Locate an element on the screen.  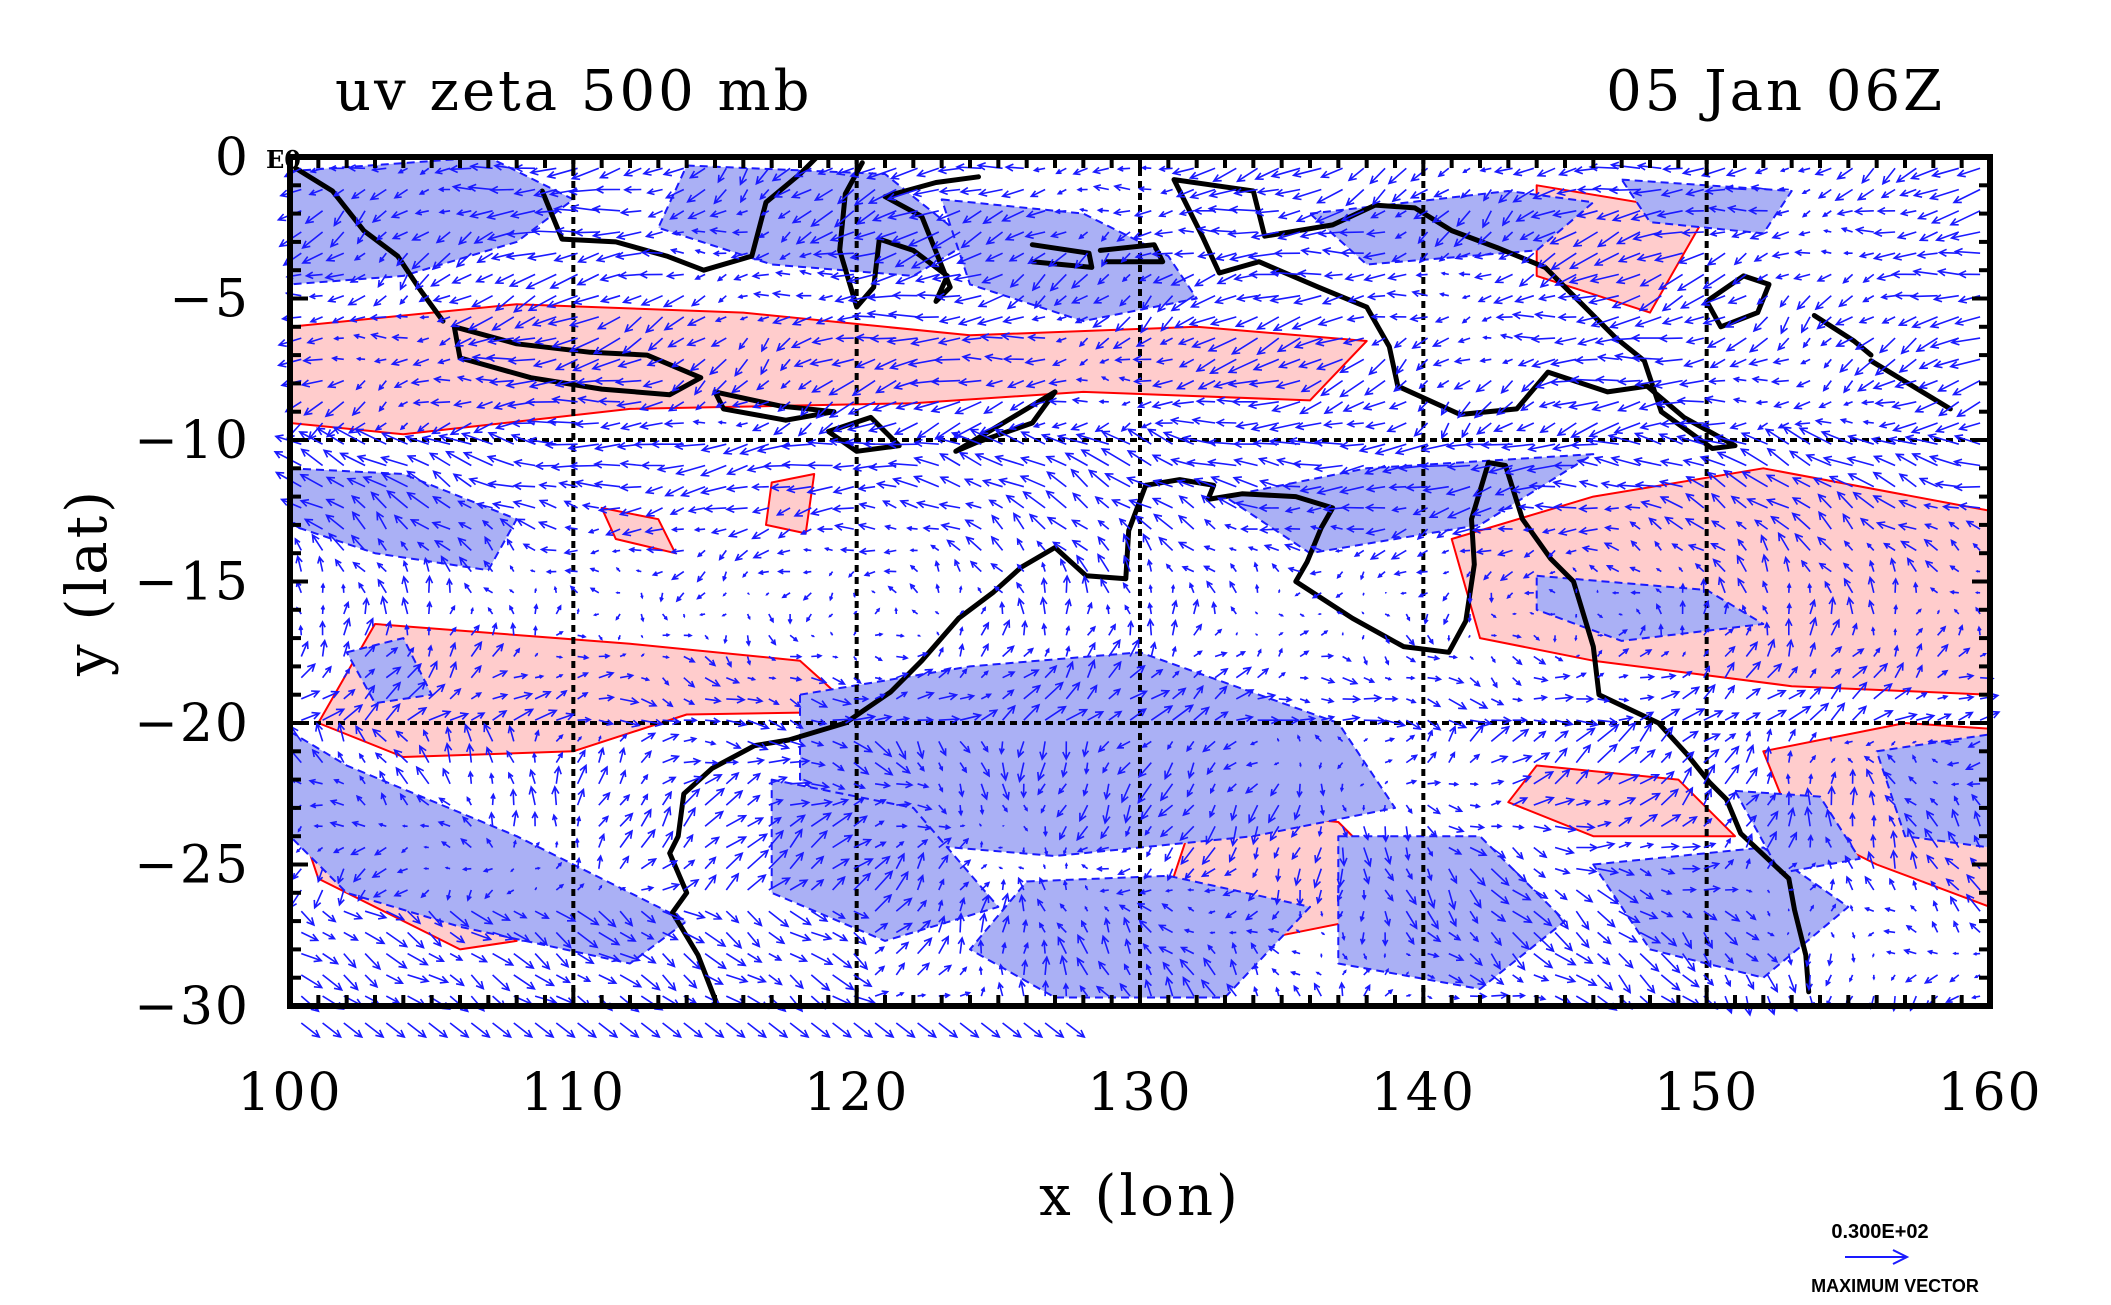
y-tick-label: −30 is located at coordinates (192, 1007).